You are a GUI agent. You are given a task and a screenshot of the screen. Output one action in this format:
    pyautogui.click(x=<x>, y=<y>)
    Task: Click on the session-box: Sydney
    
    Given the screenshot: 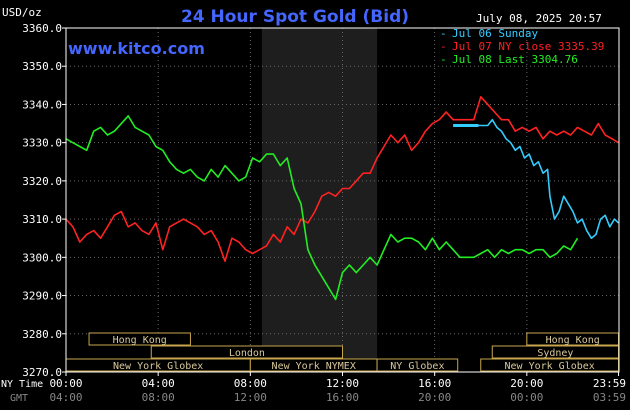 What is the action you would take?
    pyautogui.click(x=555, y=352)
    